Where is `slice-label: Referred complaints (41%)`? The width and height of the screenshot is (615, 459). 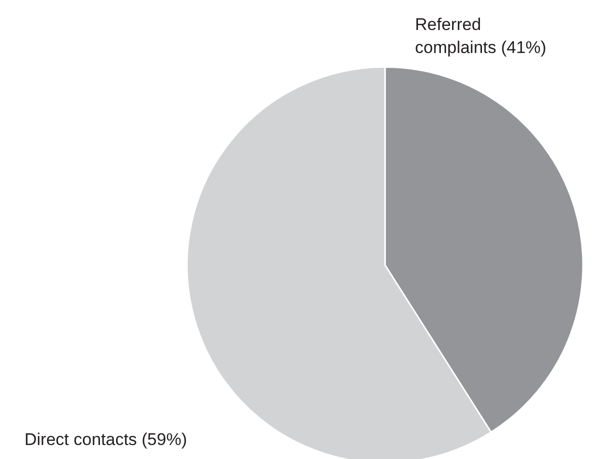 slice-label: Referred complaints (41%) is located at coordinates (480, 36).